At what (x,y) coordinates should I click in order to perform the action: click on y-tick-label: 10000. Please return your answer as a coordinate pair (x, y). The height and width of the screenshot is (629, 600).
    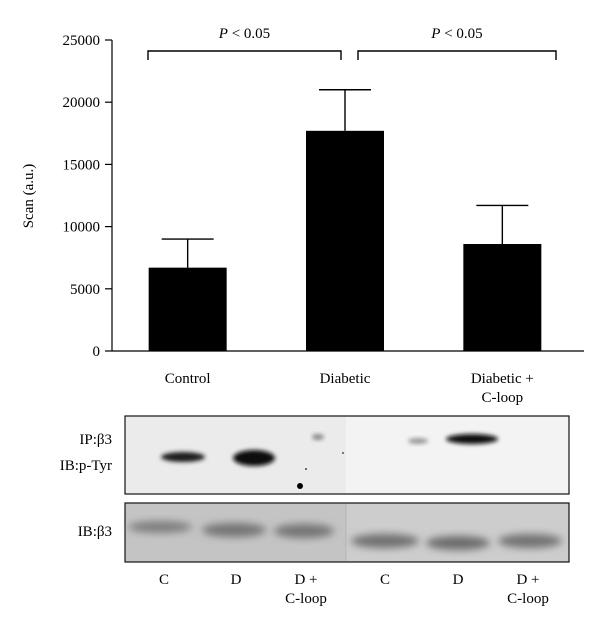
    Looking at the image, I should click on (82, 228).